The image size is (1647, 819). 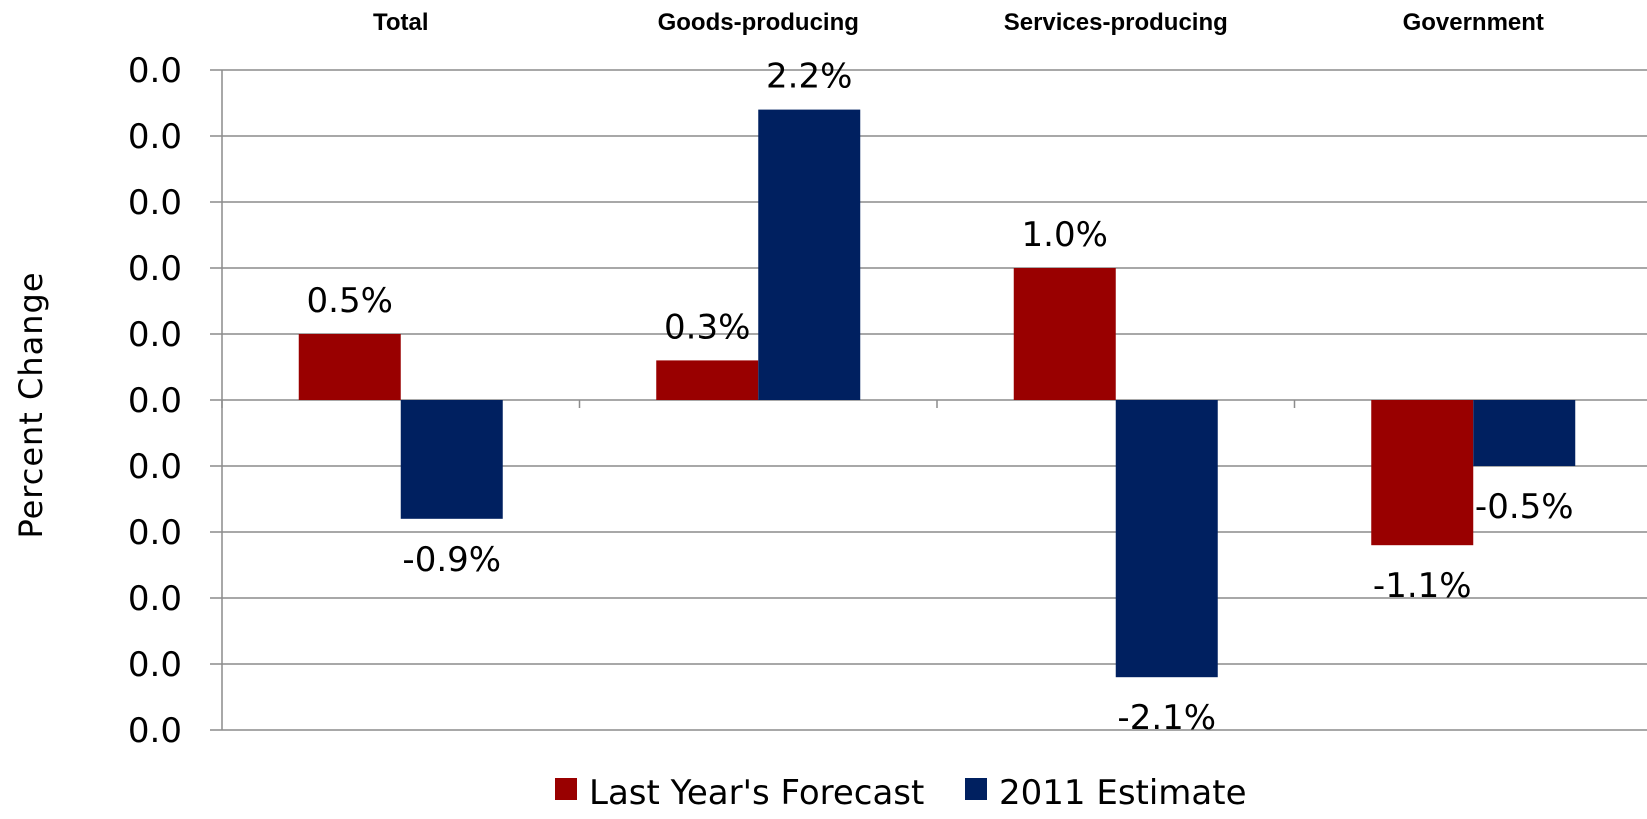 I want to click on legend-label: Last Year's Forecast, so click(x=756, y=793).